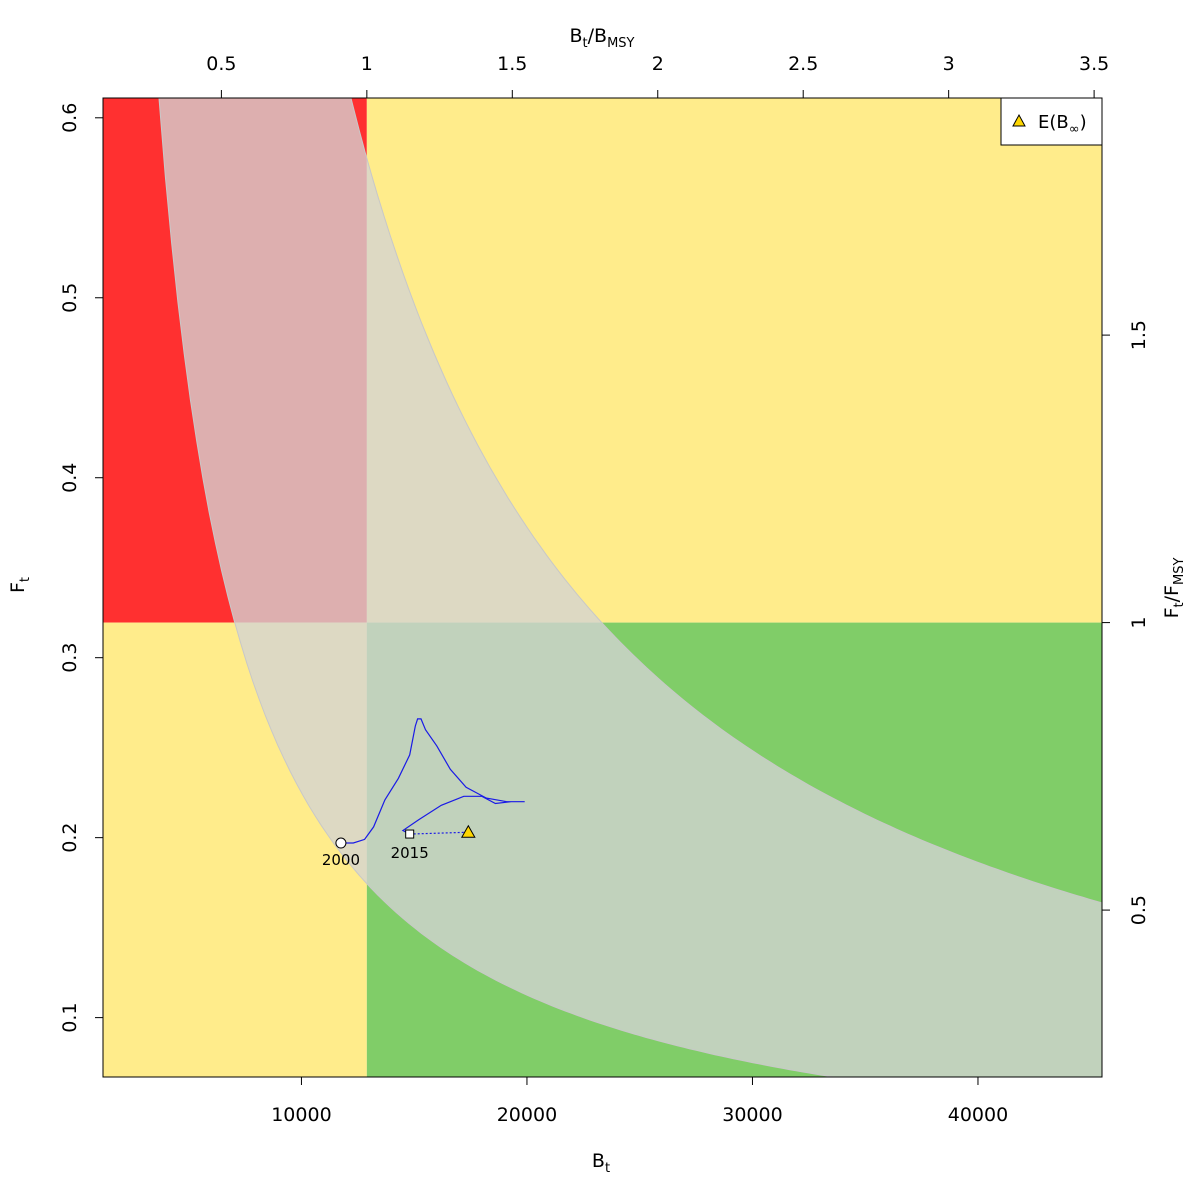 This screenshot has height=1200, width=1200. I want to click on y-tick-label: 0.4, so click(70, 478).